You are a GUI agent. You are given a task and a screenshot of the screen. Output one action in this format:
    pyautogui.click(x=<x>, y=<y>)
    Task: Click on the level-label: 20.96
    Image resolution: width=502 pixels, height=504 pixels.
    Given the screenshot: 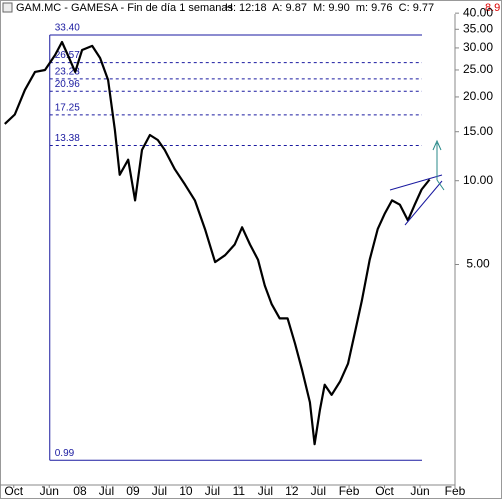 What is the action you would take?
    pyautogui.click(x=67, y=84)
    